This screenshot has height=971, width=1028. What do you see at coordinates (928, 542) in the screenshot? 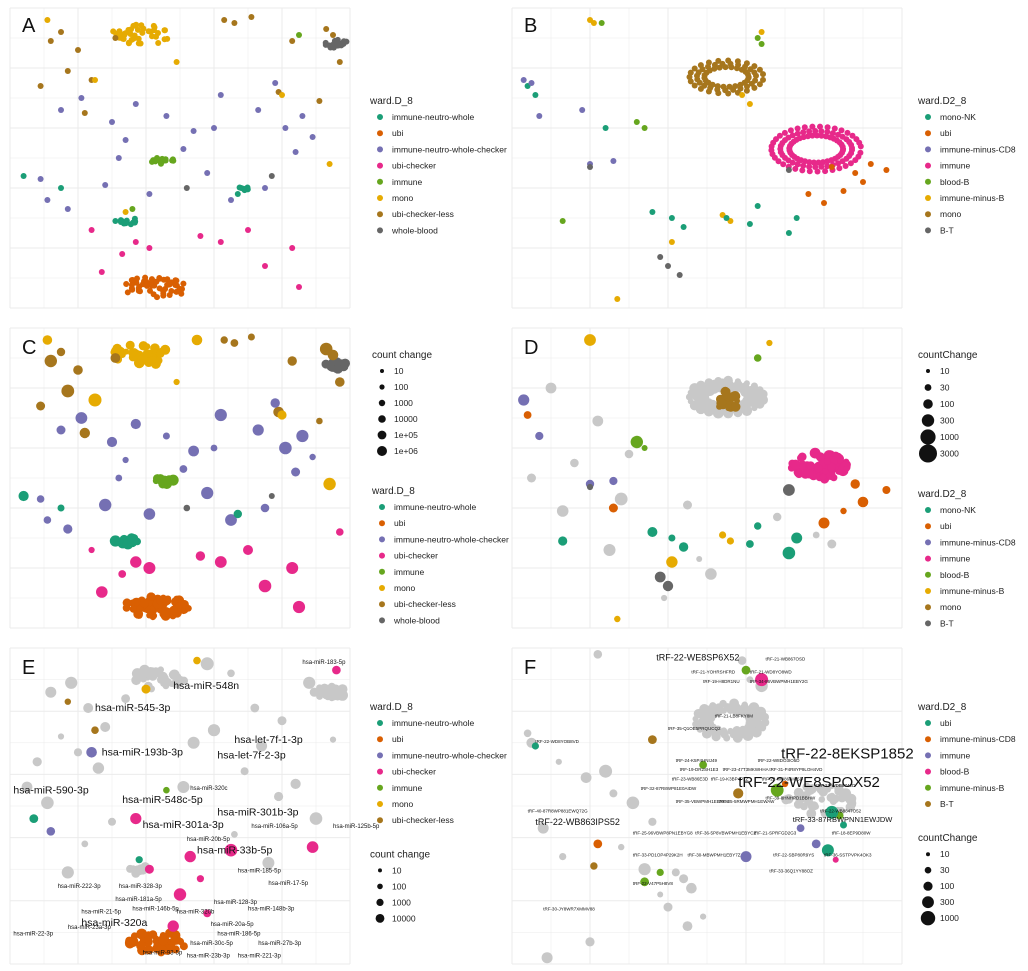
I see `legend-key-immune-minus-cd8` at bounding box center [928, 542].